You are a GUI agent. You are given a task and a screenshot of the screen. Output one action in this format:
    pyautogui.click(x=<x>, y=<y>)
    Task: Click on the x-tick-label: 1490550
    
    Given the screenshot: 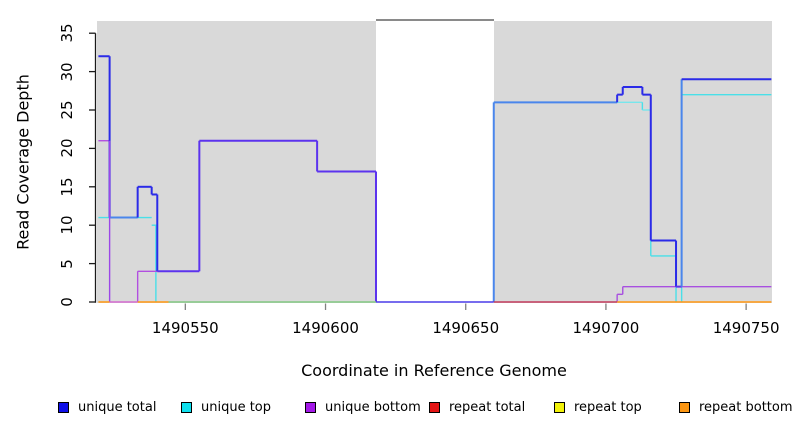 What is the action you would take?
    pyautogui.click(x=185, y=328)
    